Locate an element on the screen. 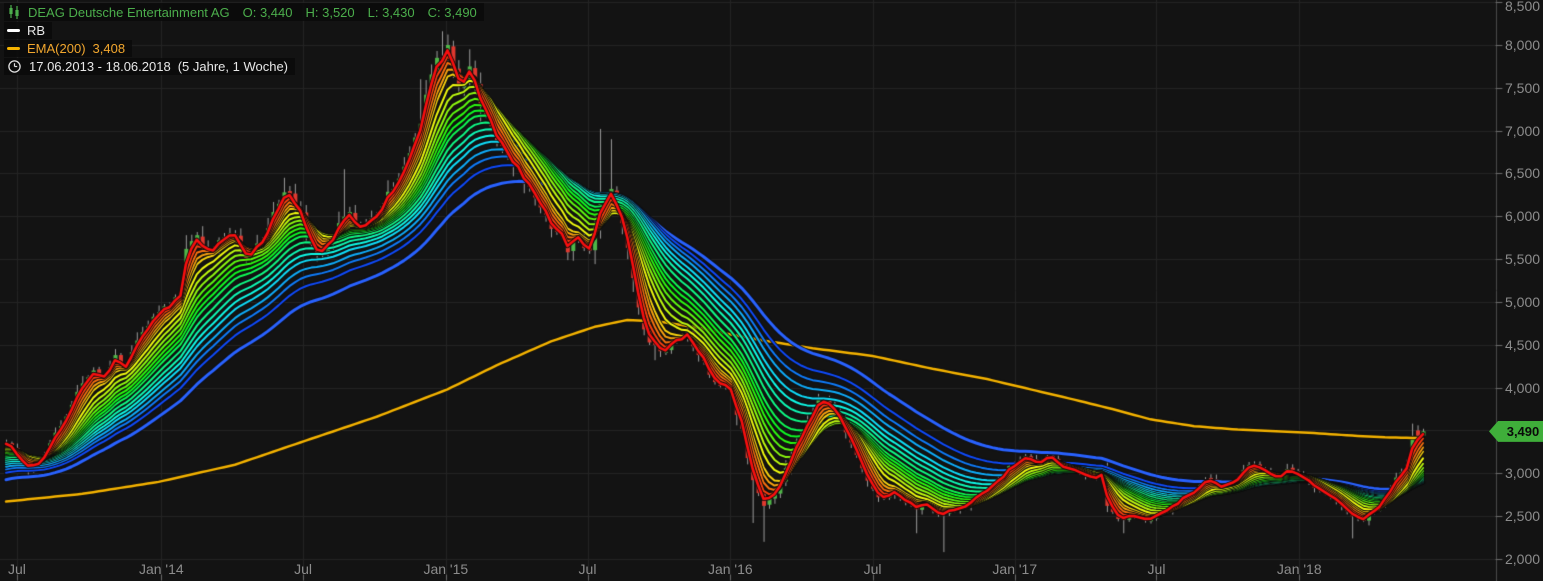  x-axis-label: Jan '18 is located at coordinates (1299, 569).